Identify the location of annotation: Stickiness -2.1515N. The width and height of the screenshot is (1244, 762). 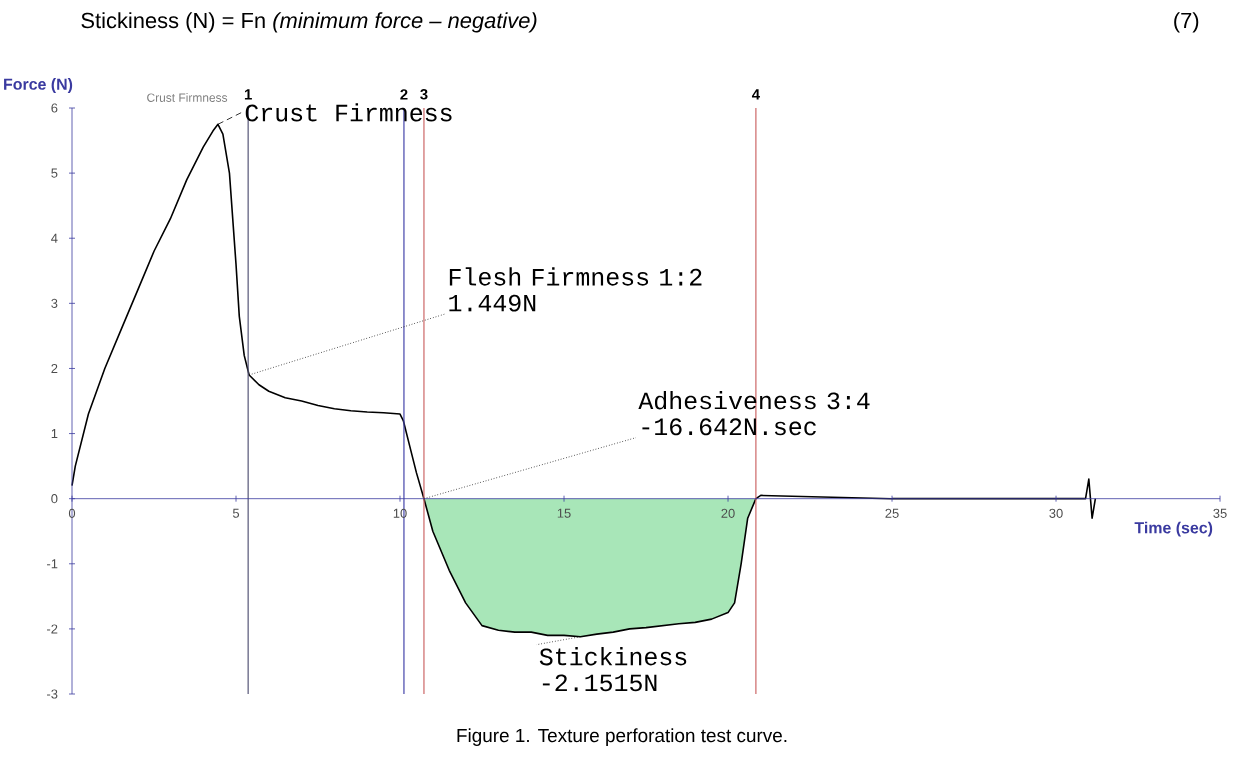
(613, 669).